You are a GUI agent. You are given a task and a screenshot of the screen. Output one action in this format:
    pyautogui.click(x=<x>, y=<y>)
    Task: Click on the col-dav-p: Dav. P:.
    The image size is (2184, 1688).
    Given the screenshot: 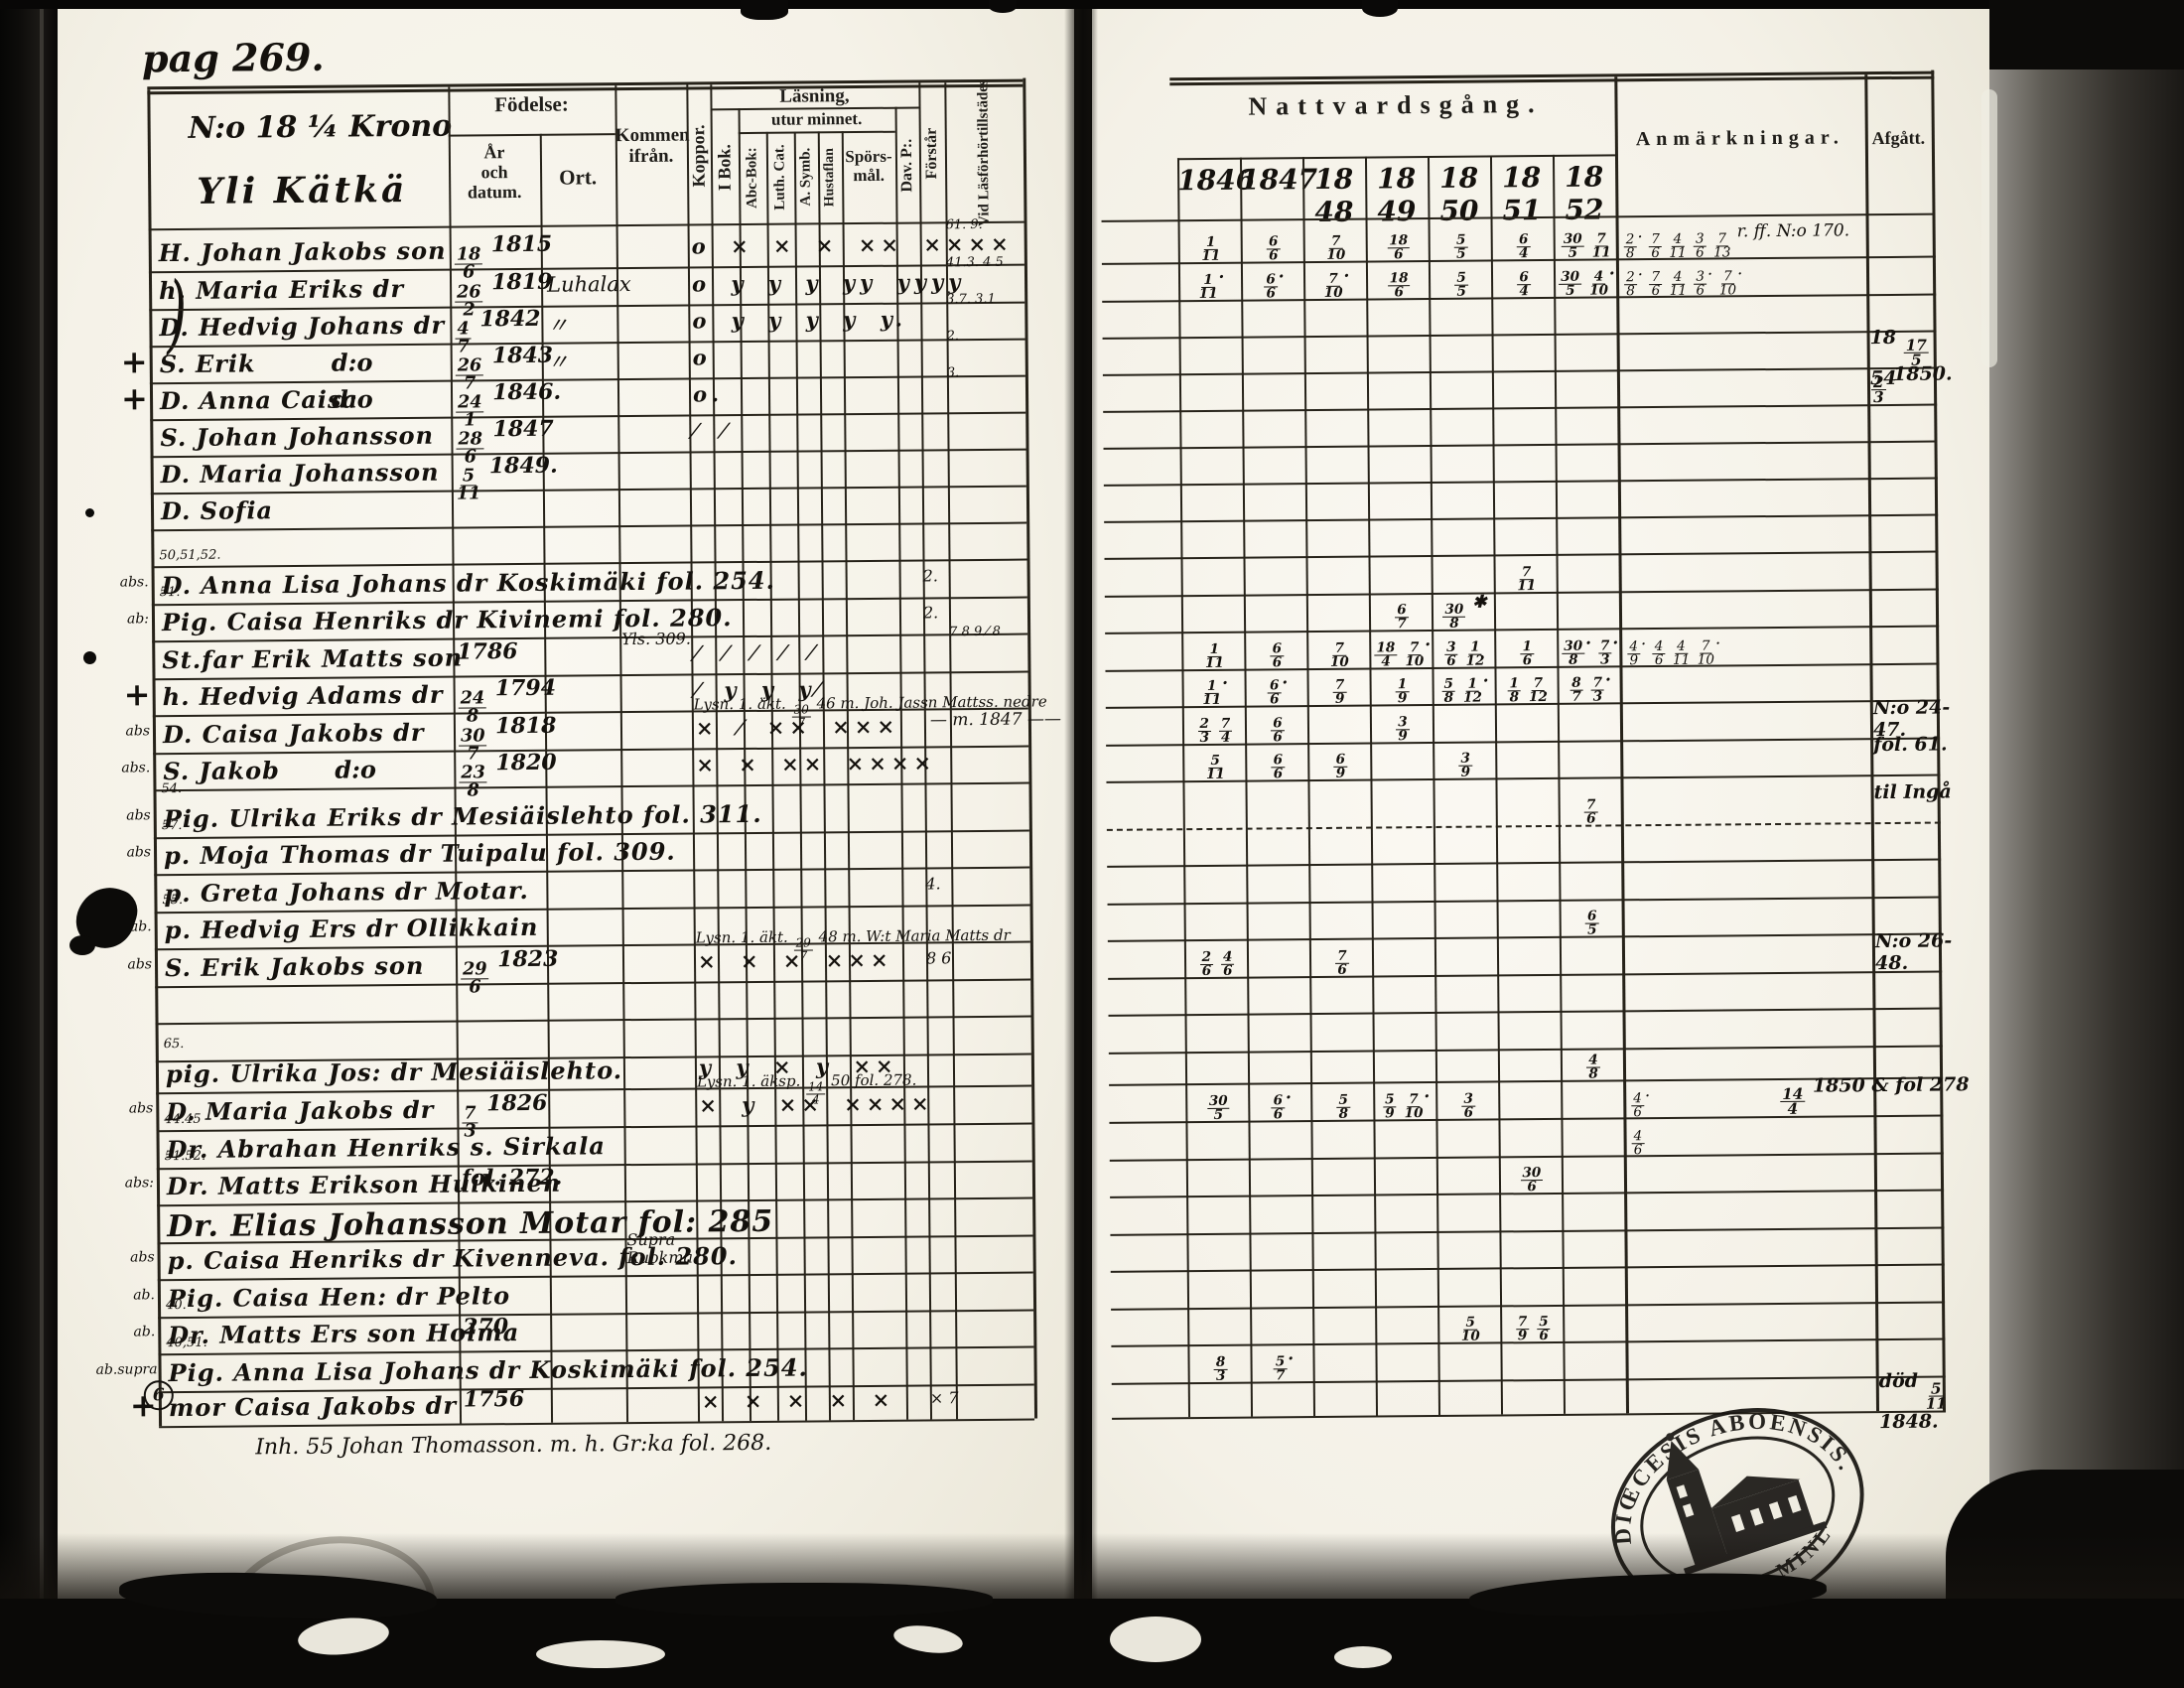 What is the action you would take?
    pyautogui.click(x=906, y=165)
    